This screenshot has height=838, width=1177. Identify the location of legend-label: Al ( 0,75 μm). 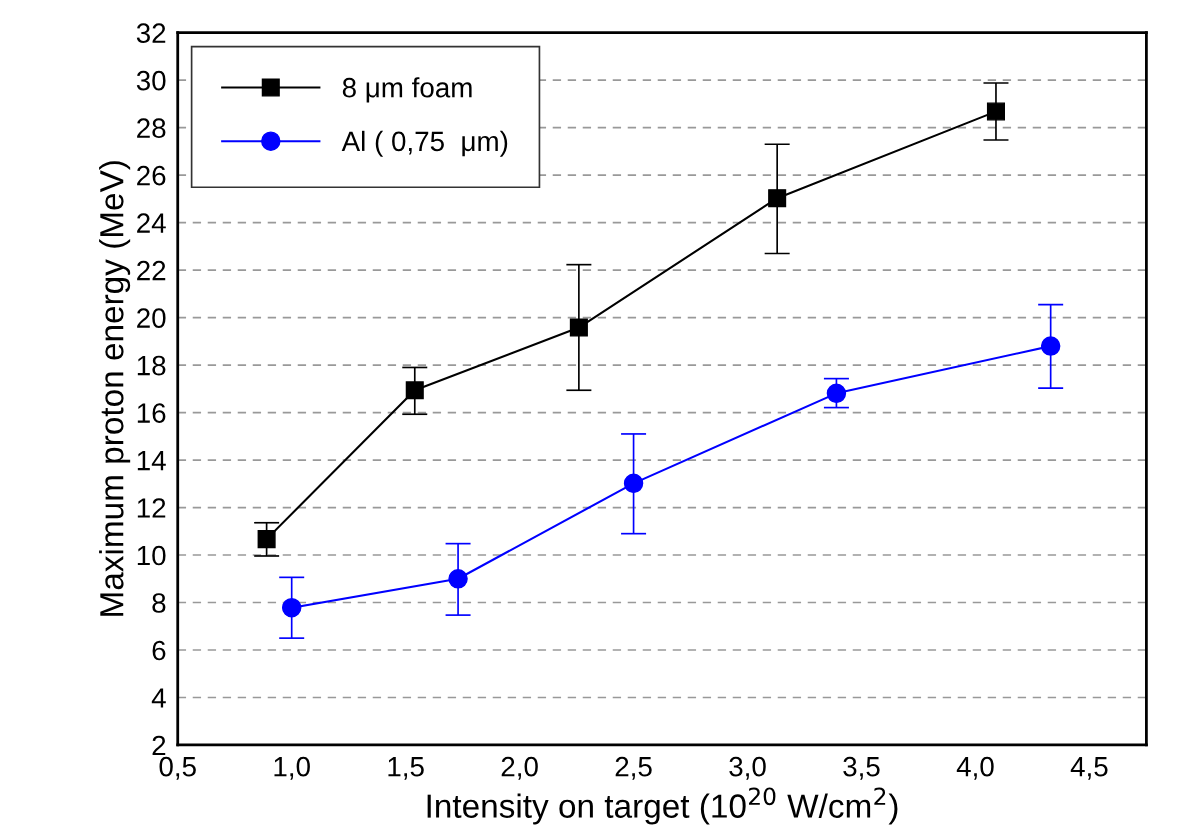
(424, 143).